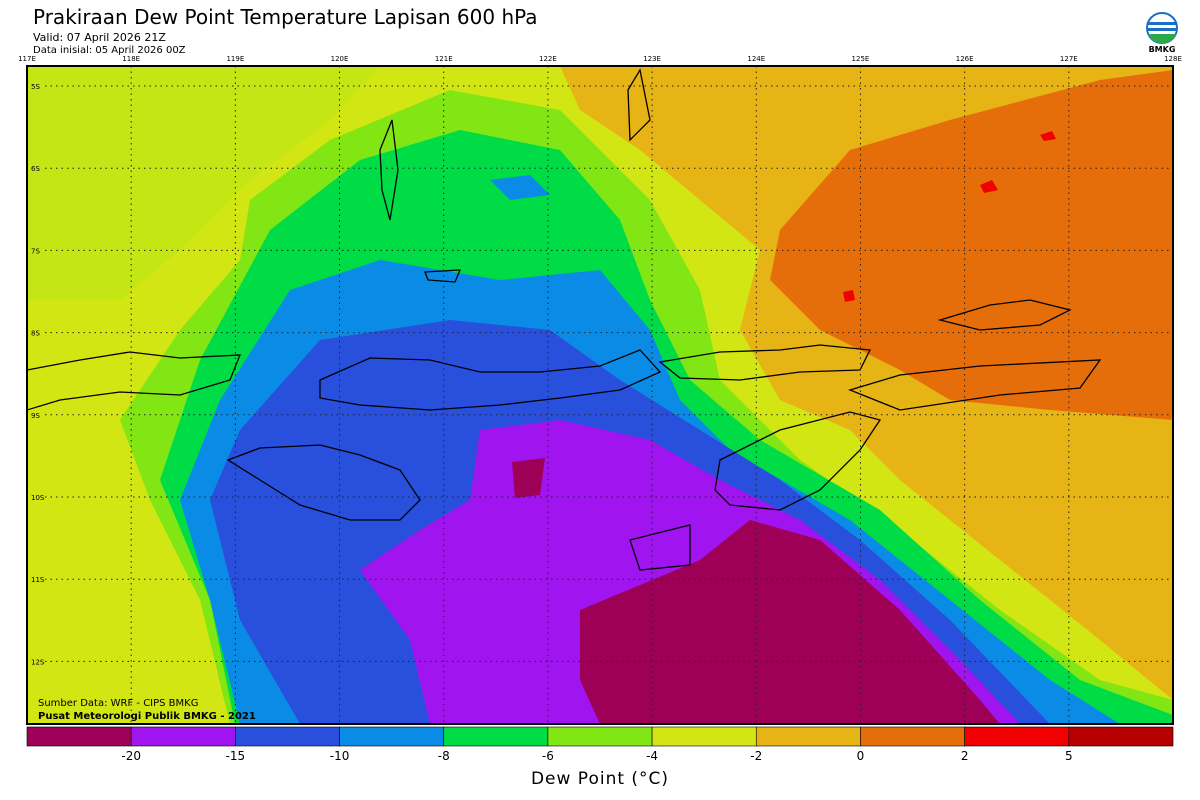 The width and height of the screenshot is (1200, 800). I want to click on lat-label: 12S, so click(38, 662).